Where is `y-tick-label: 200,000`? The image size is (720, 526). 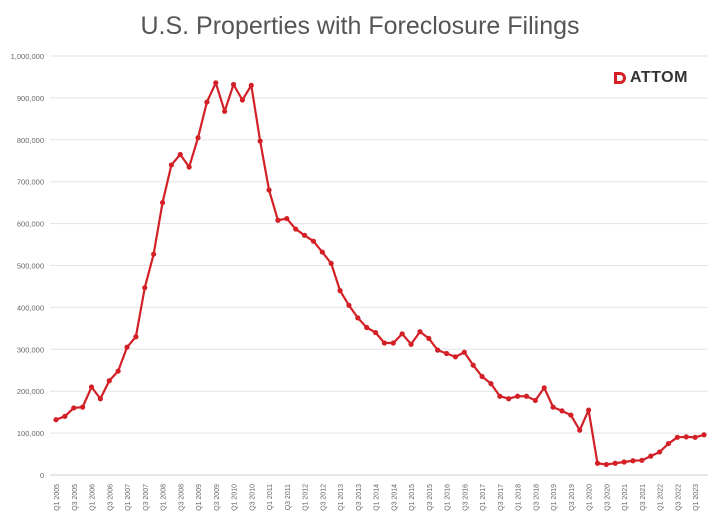
y-tick-label: 200,000 is located at coordinates (30, 391).